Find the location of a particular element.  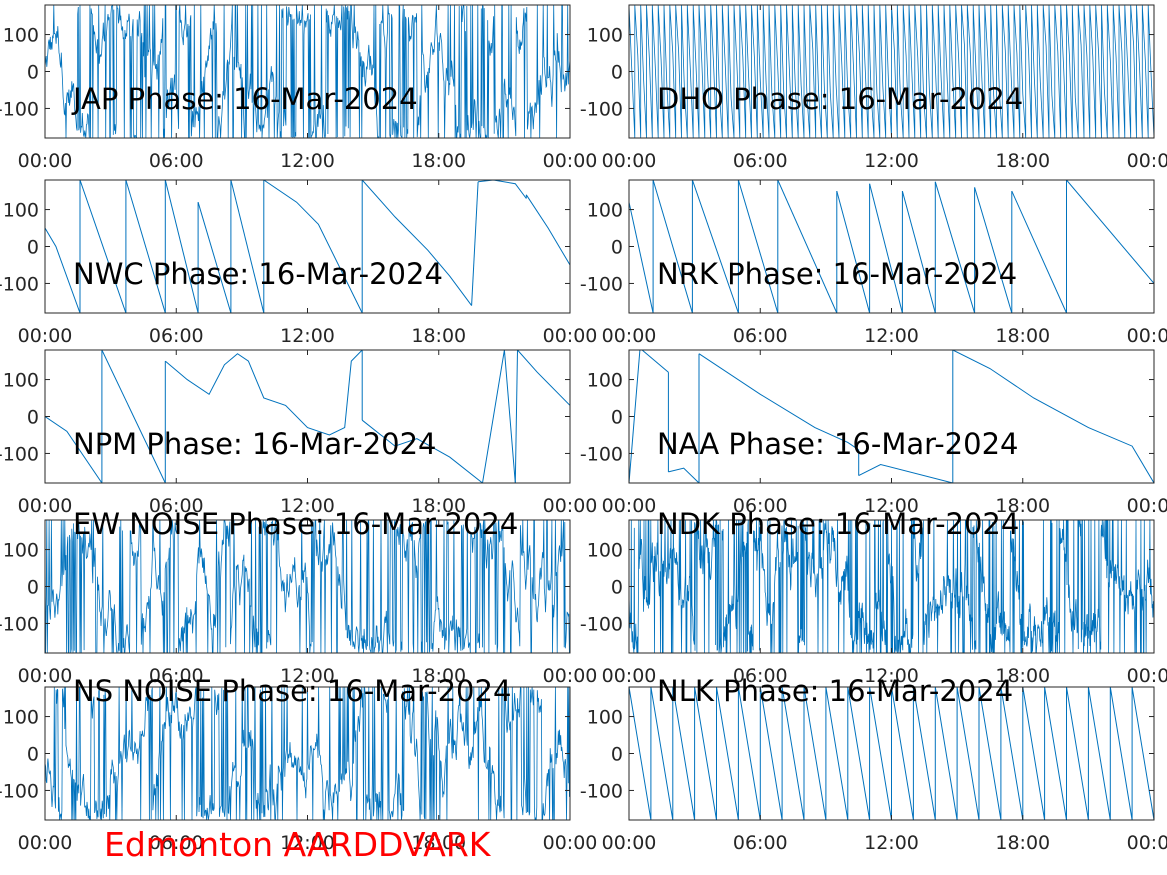

subplot-title: NLK Phase: 16-Mar-2024 is located at coordinates (835, 691).